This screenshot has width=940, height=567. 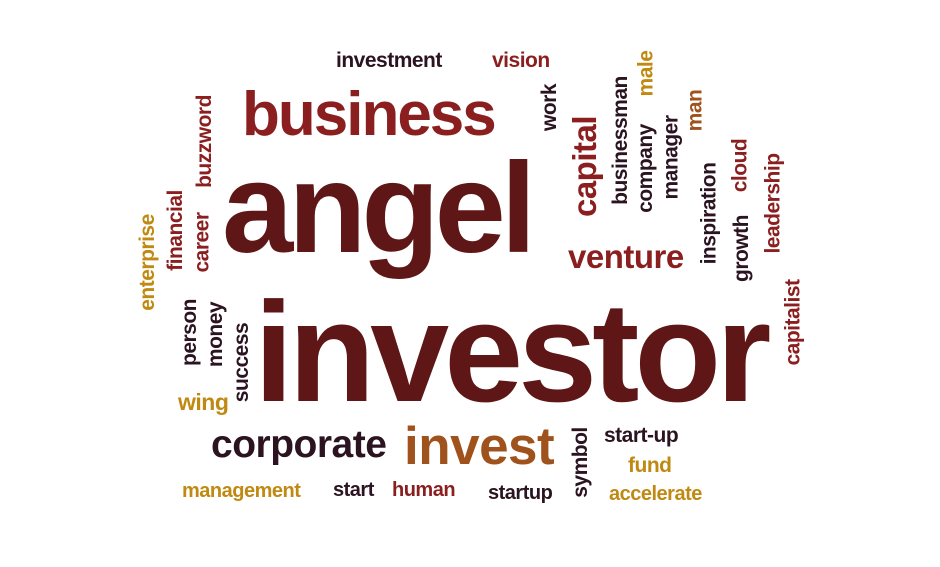 What do you see at coordinates (740, 165) in the screenshot?
I see `word-cloud: cloud` at bounding box center [740, 165].